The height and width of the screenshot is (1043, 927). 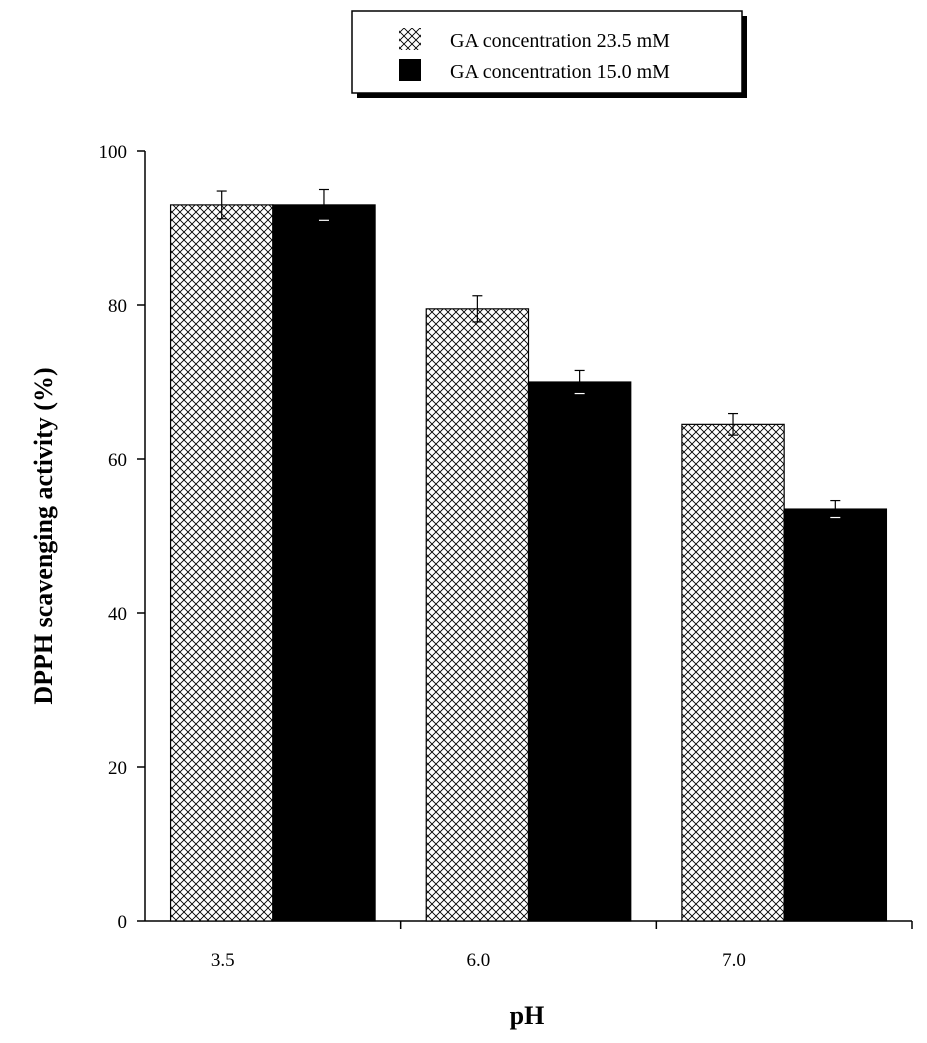 What do you see at coordinates (478, 960) in the screenshot?
I see `x-tick-label: 6.0` at bounding box center [478, 960].